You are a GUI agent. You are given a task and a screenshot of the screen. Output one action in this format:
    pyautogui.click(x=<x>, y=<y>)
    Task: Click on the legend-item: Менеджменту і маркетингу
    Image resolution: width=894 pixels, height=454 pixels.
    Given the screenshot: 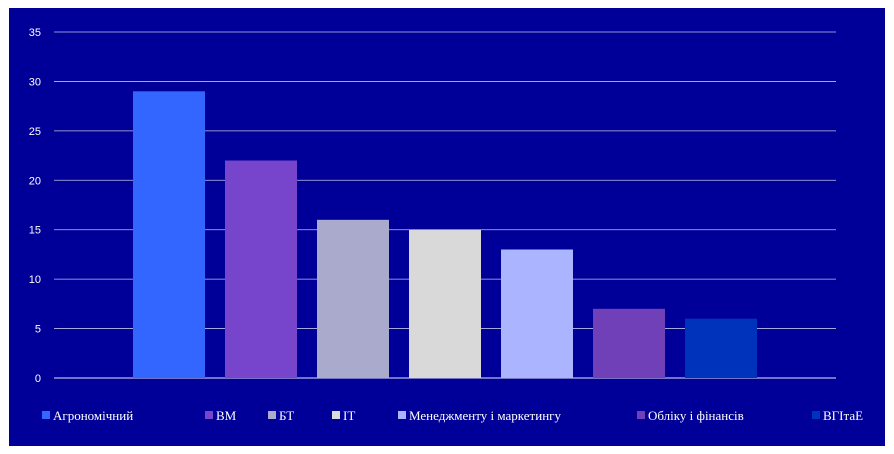 What is the action you would take?
    pyautogui.click(x=479, y=415)
    